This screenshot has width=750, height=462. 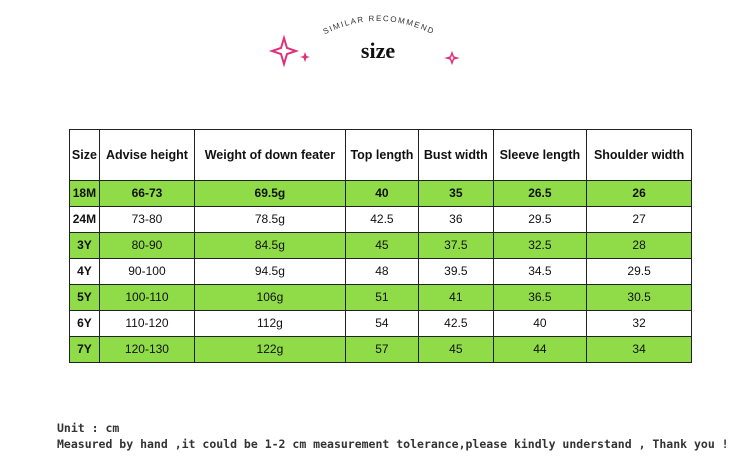 I want to click on table-cell: 57, so click(x=382, y=349).